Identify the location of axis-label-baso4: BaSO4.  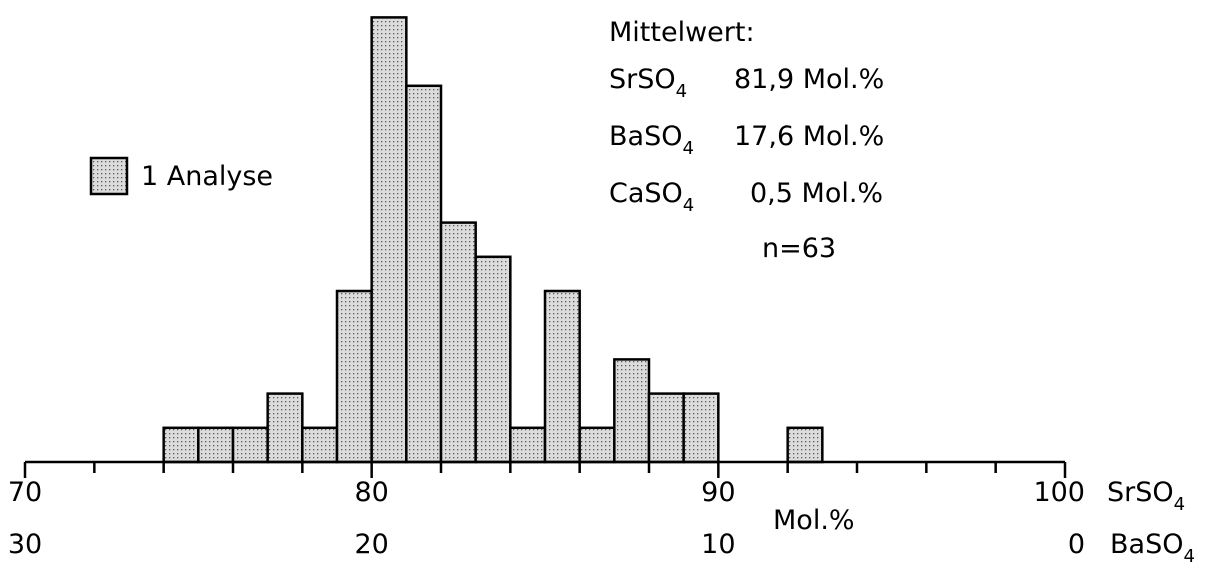
(1152, 547).